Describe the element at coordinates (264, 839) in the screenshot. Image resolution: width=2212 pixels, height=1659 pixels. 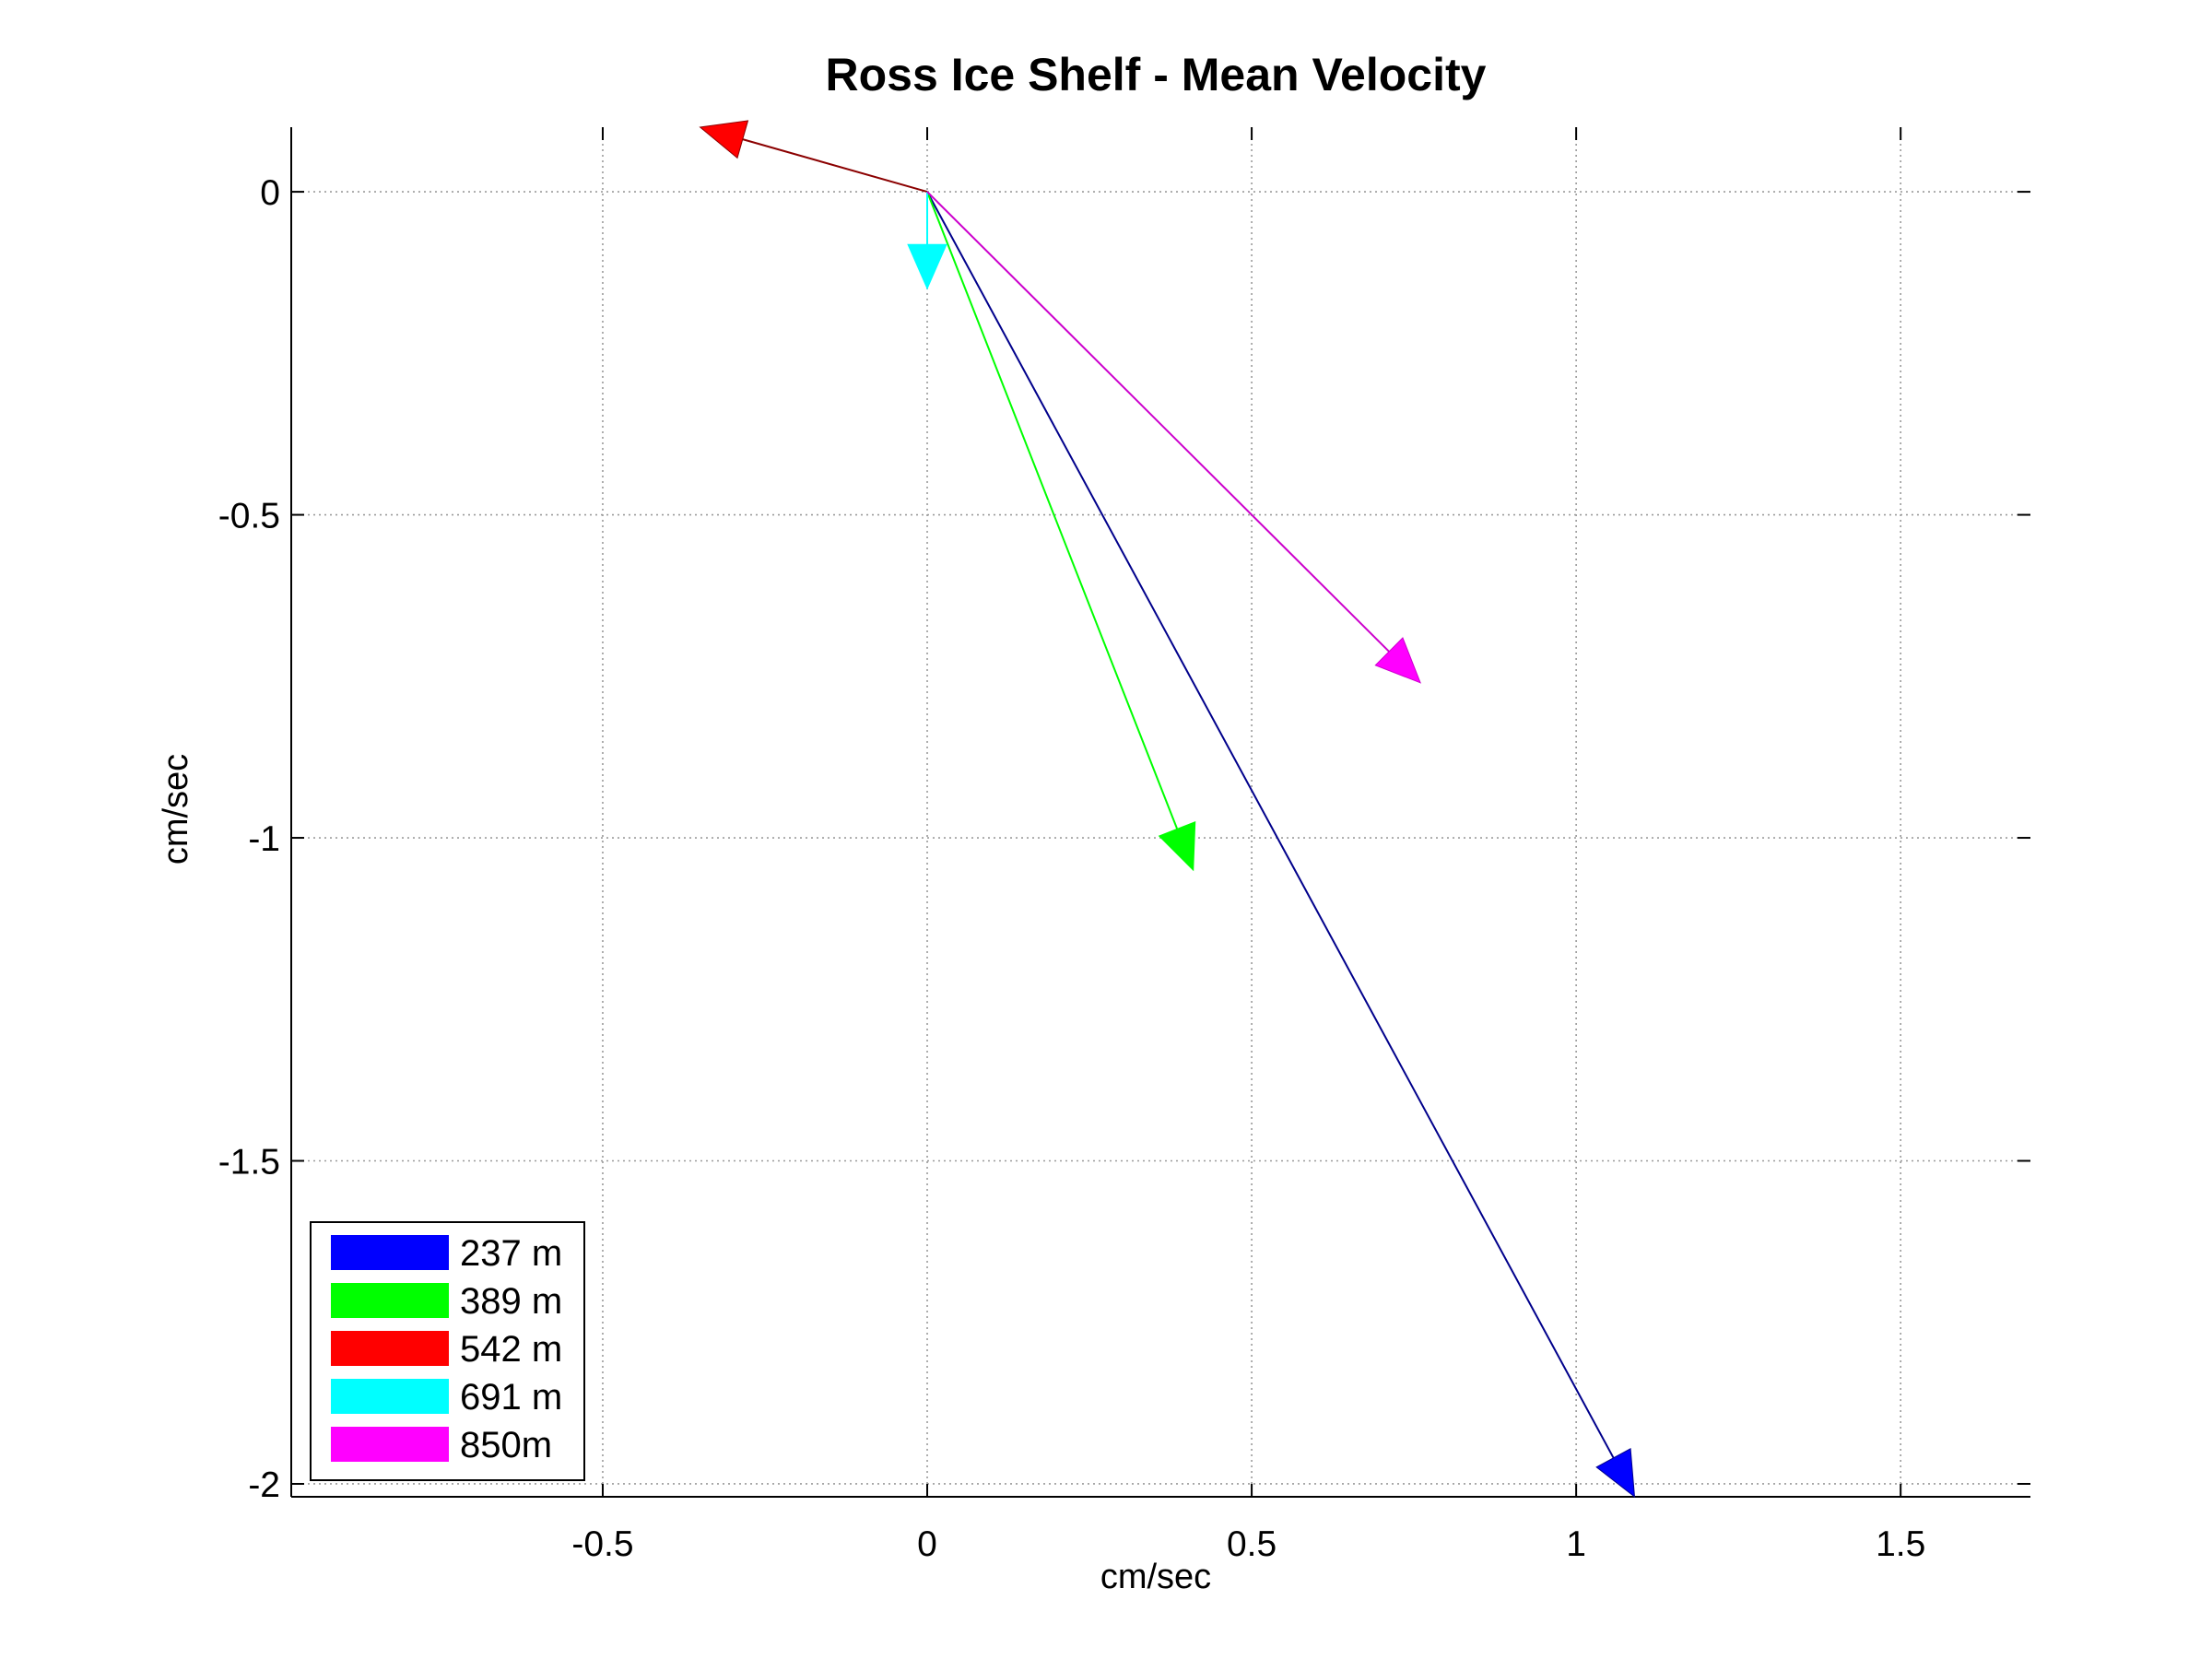
I see `y-tick-label: -1` at that location.